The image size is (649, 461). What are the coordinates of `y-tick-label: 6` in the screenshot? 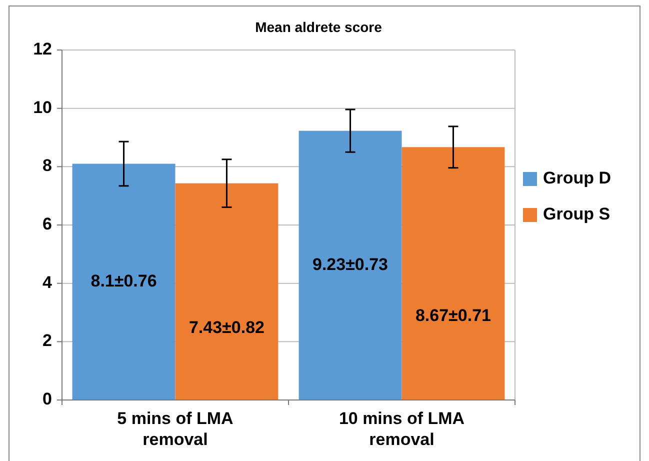 It's located at (47, 224).